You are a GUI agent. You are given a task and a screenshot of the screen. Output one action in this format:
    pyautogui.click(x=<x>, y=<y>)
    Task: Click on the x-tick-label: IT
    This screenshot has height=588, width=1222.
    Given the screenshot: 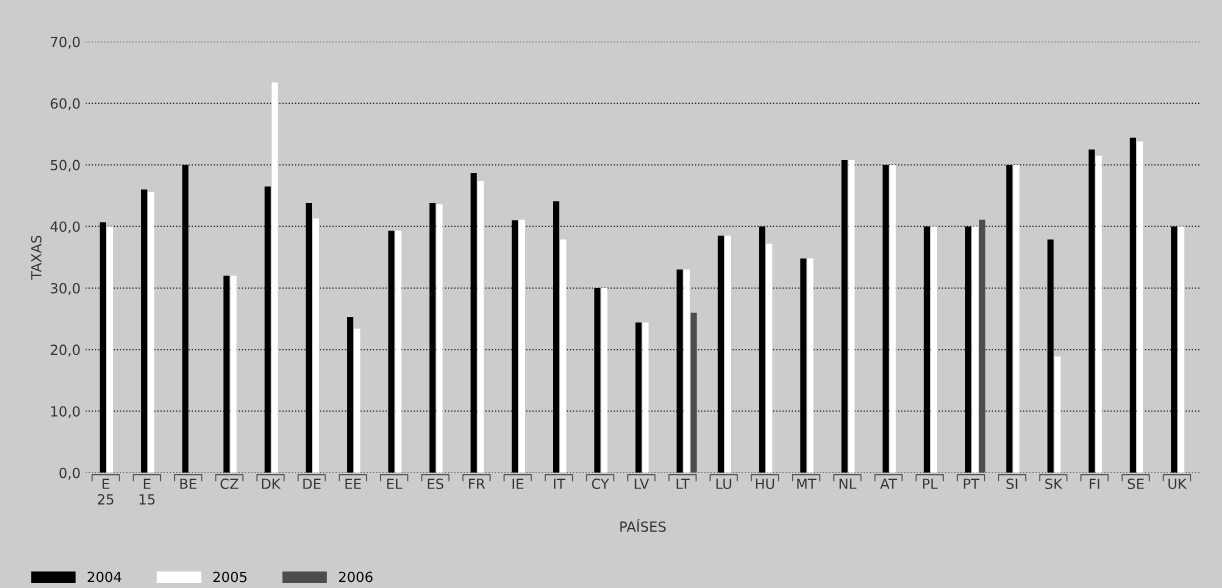 What is the action you would take?
    pyautogui.click(x=560, y=483)
    